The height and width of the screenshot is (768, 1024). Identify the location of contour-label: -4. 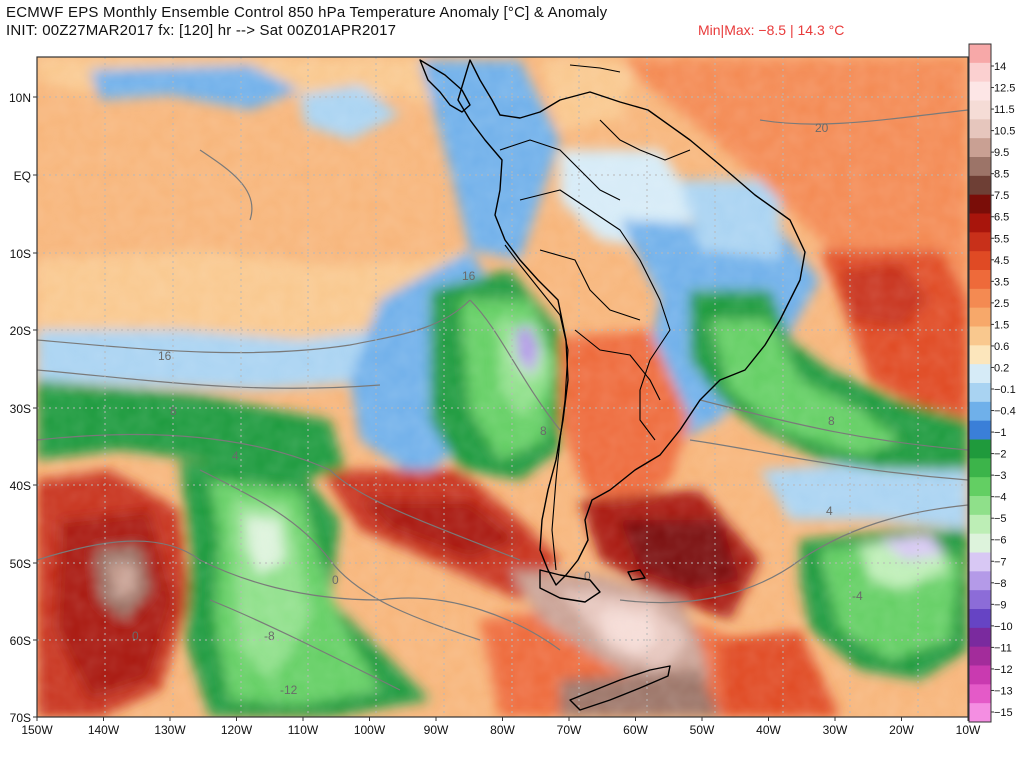
(857, 596).